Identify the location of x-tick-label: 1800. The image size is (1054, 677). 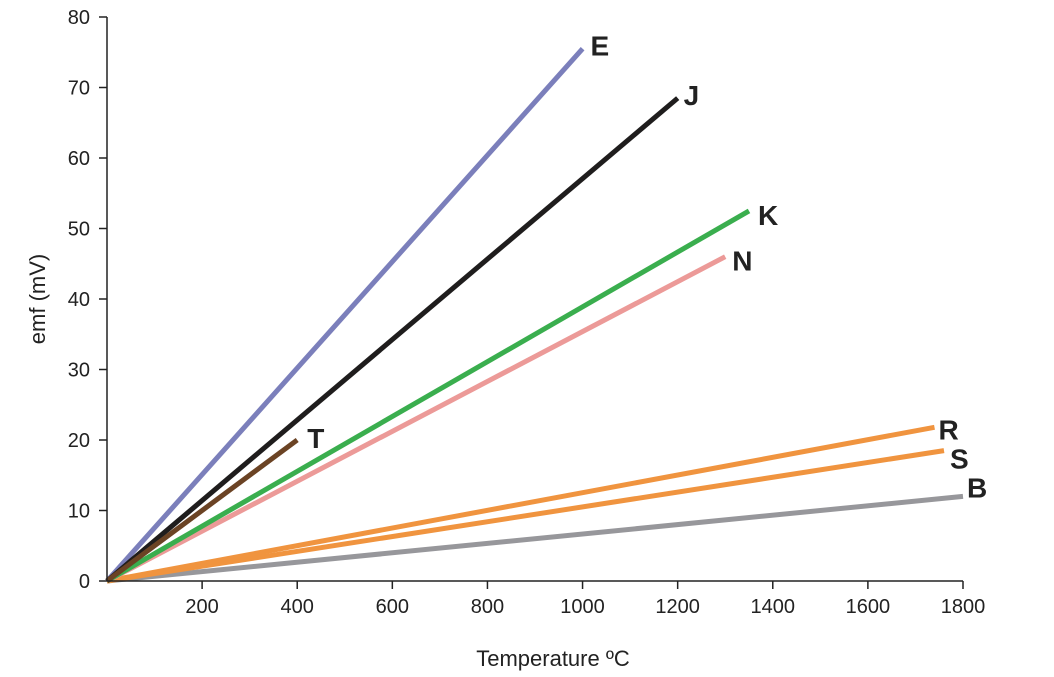
(963, 607).